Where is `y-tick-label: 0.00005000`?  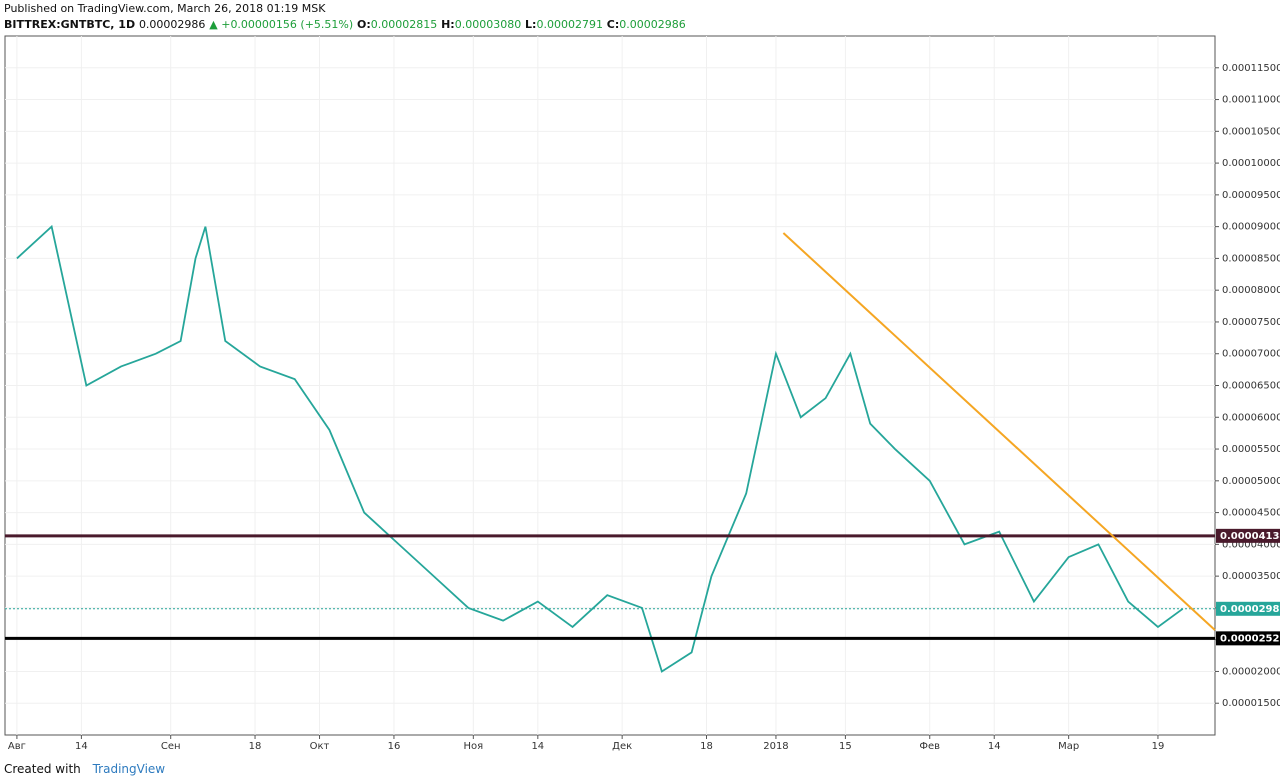
y-tick-label: 0.00005000 is located at coordinates (1251, 481).